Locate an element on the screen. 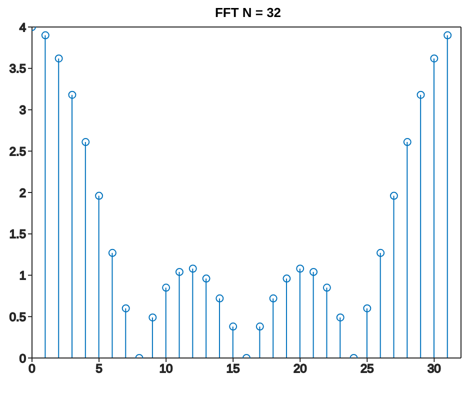 This screenshot has height=394, width=472. y-tick-label: 4 is located at coordinates (22, 27).